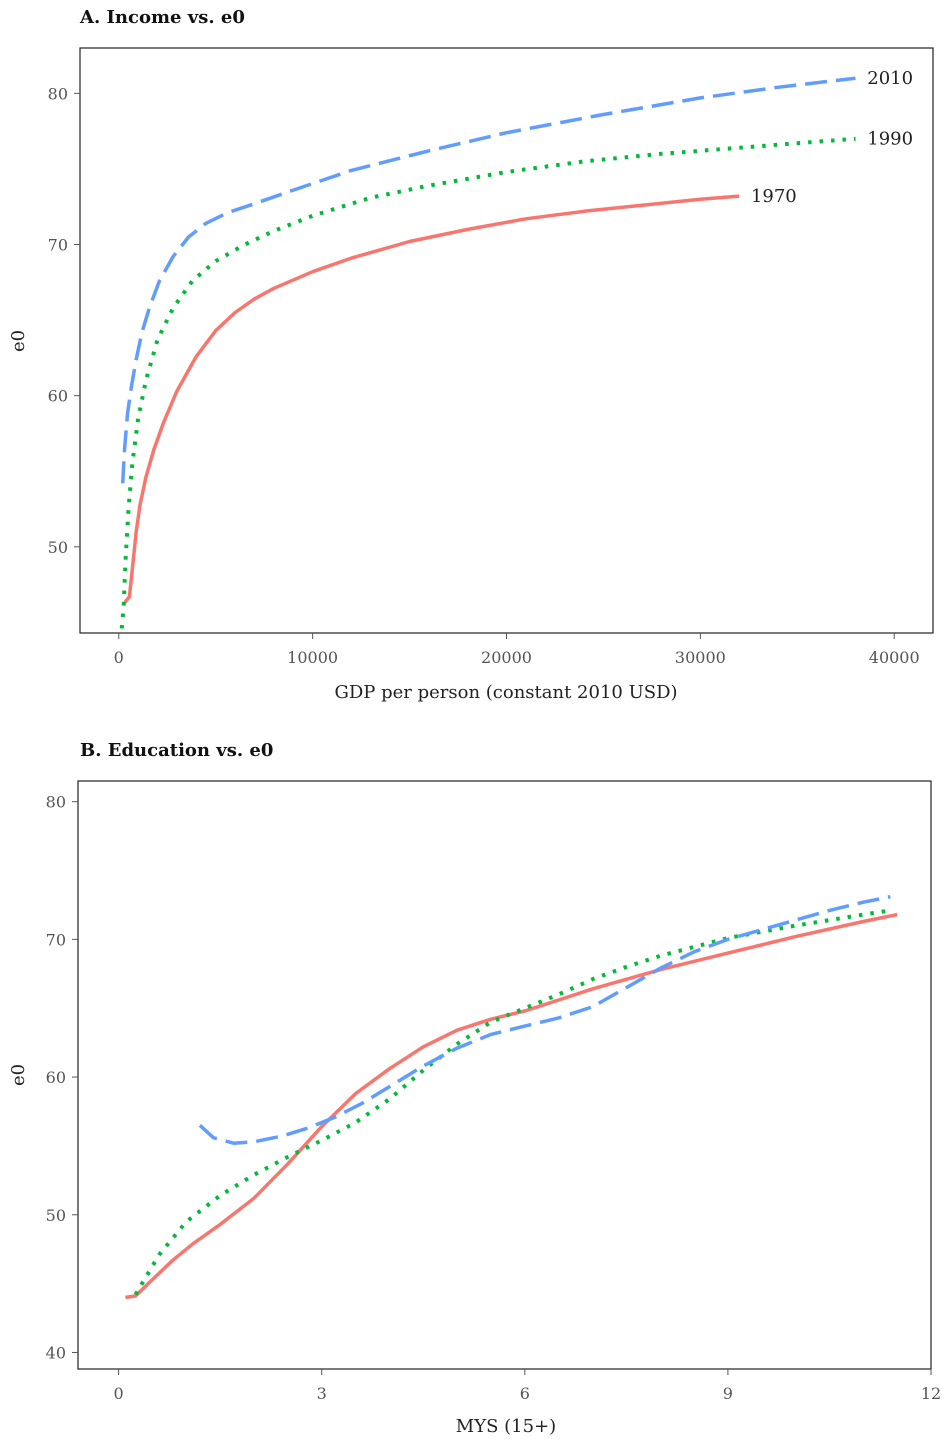  I want to click on panel-b-x-ticks: 0 3 6 9 12, so click(527, 1386).